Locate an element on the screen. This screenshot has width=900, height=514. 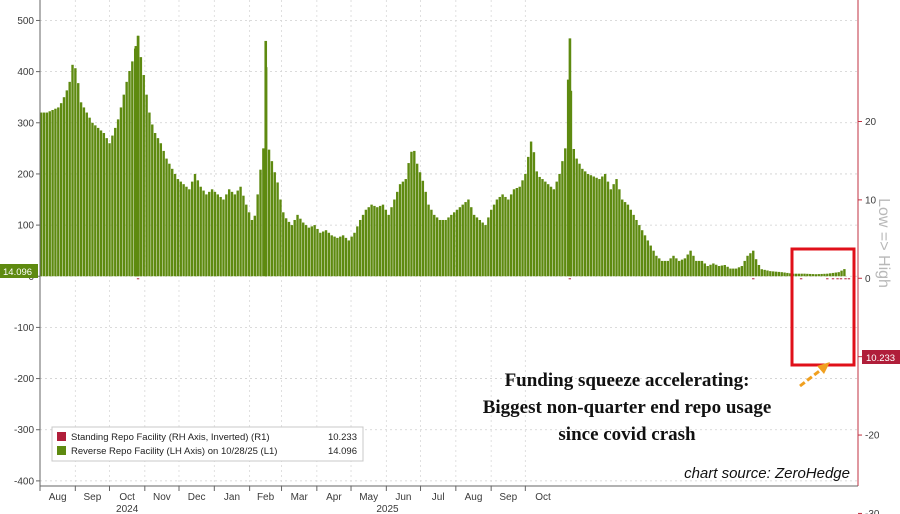
right-tick-label: 20 is located at coordinates (871, 122).